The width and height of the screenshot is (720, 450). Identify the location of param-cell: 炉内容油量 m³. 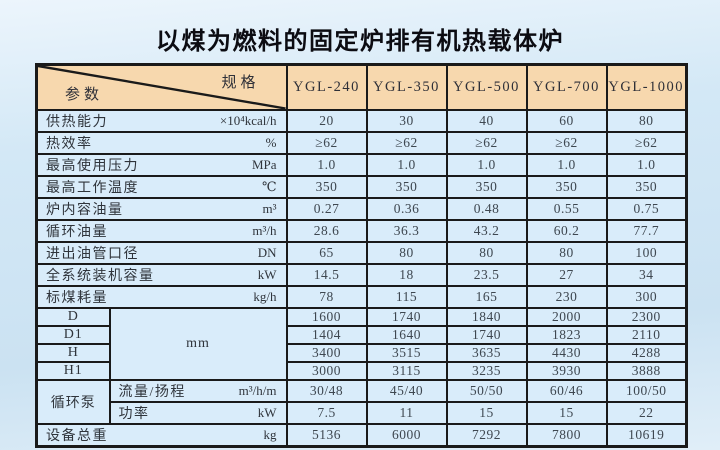
(161, 208).